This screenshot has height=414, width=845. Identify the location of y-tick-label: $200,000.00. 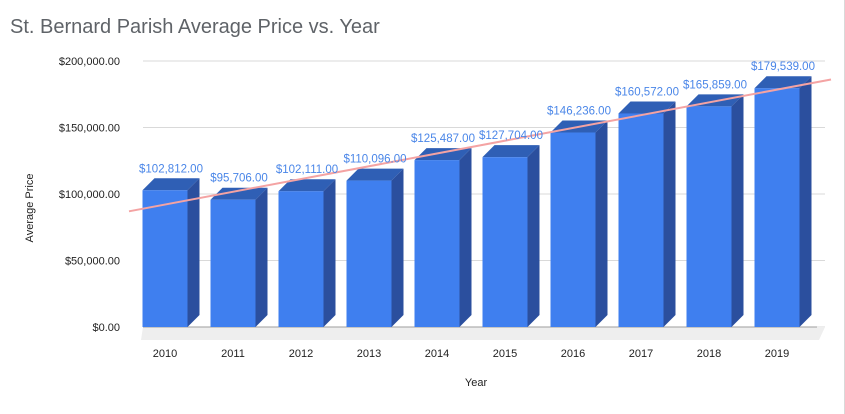
(89, 62).